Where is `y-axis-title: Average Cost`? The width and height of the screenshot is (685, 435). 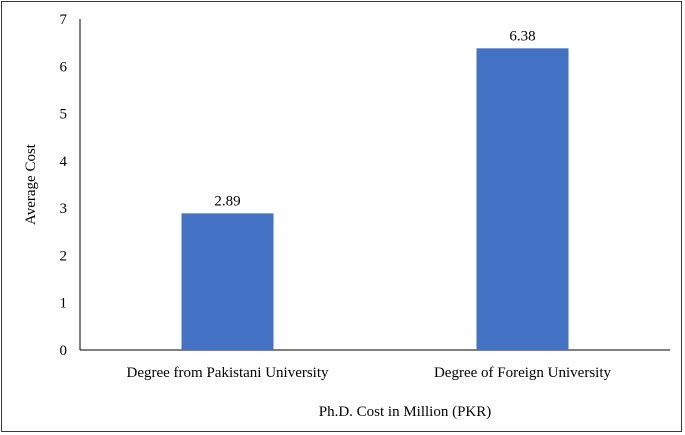
y-axis-title: Average Cost is located at coordinates (31, 184).